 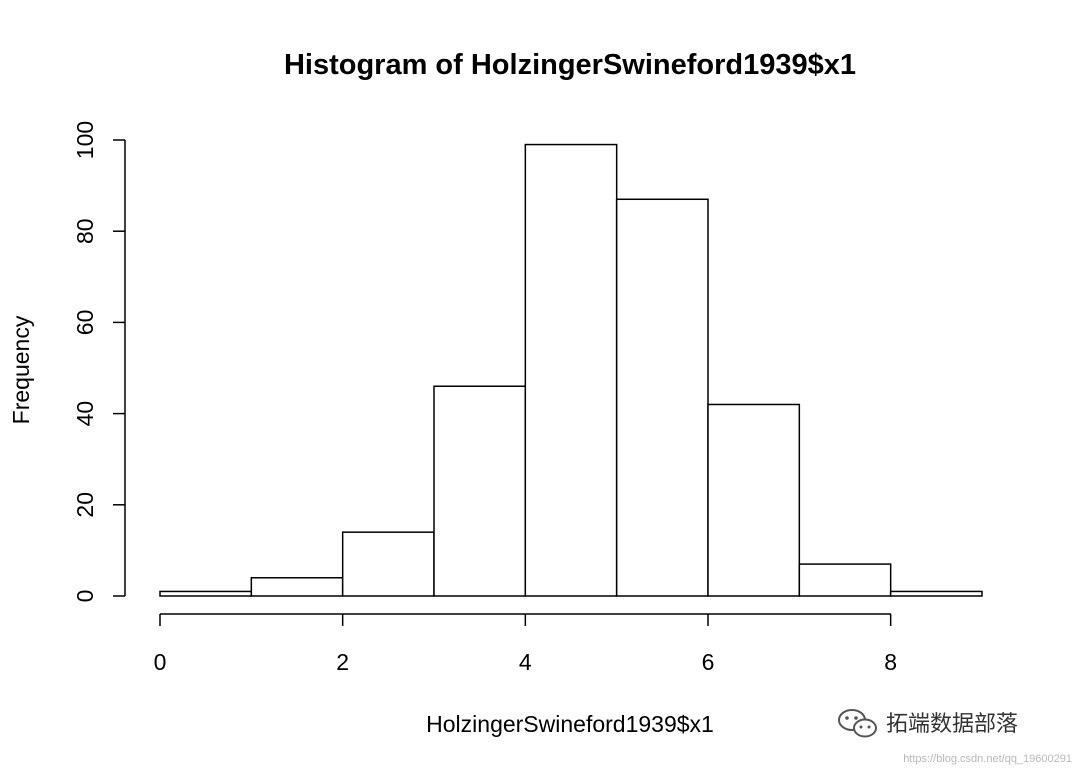 What do you see at coordinates (952, 724) in the screenshot?
I see `watermark-brand: 拓端数据部落` at bounding box center [952, 724].